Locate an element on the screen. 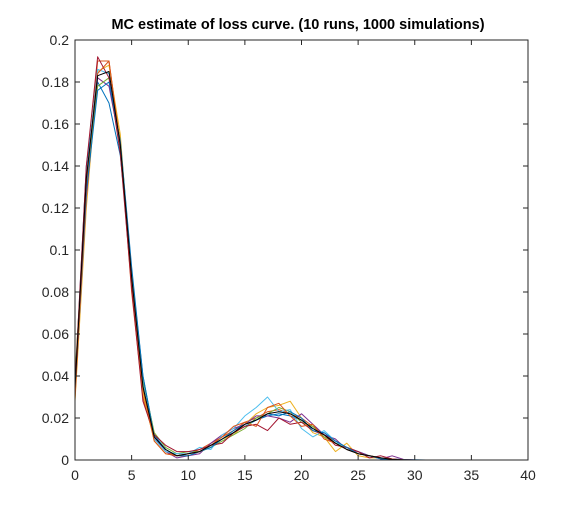  x-tick-label: 40 is located at coordinates (528, 475).